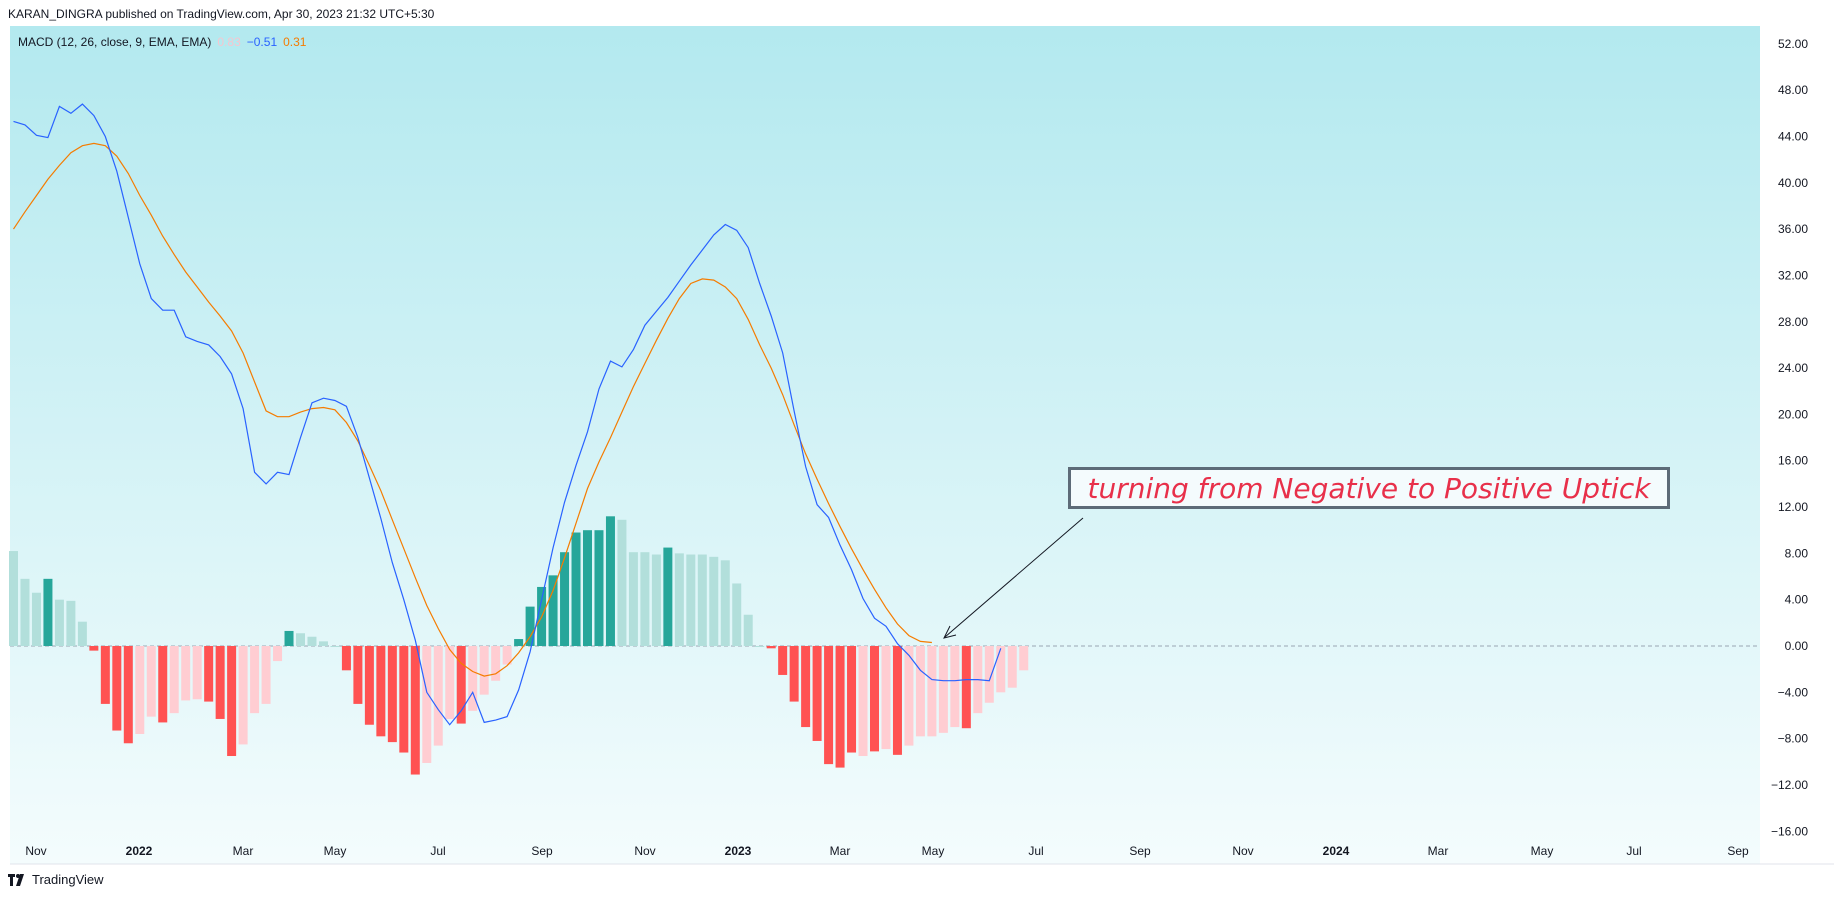 The height and width of the screenshot is (899, 1834). What do you see at coordinates (56, 879) in the screenshot?
I see `footer-brand: TradingView` at bounding box center [56, 879].